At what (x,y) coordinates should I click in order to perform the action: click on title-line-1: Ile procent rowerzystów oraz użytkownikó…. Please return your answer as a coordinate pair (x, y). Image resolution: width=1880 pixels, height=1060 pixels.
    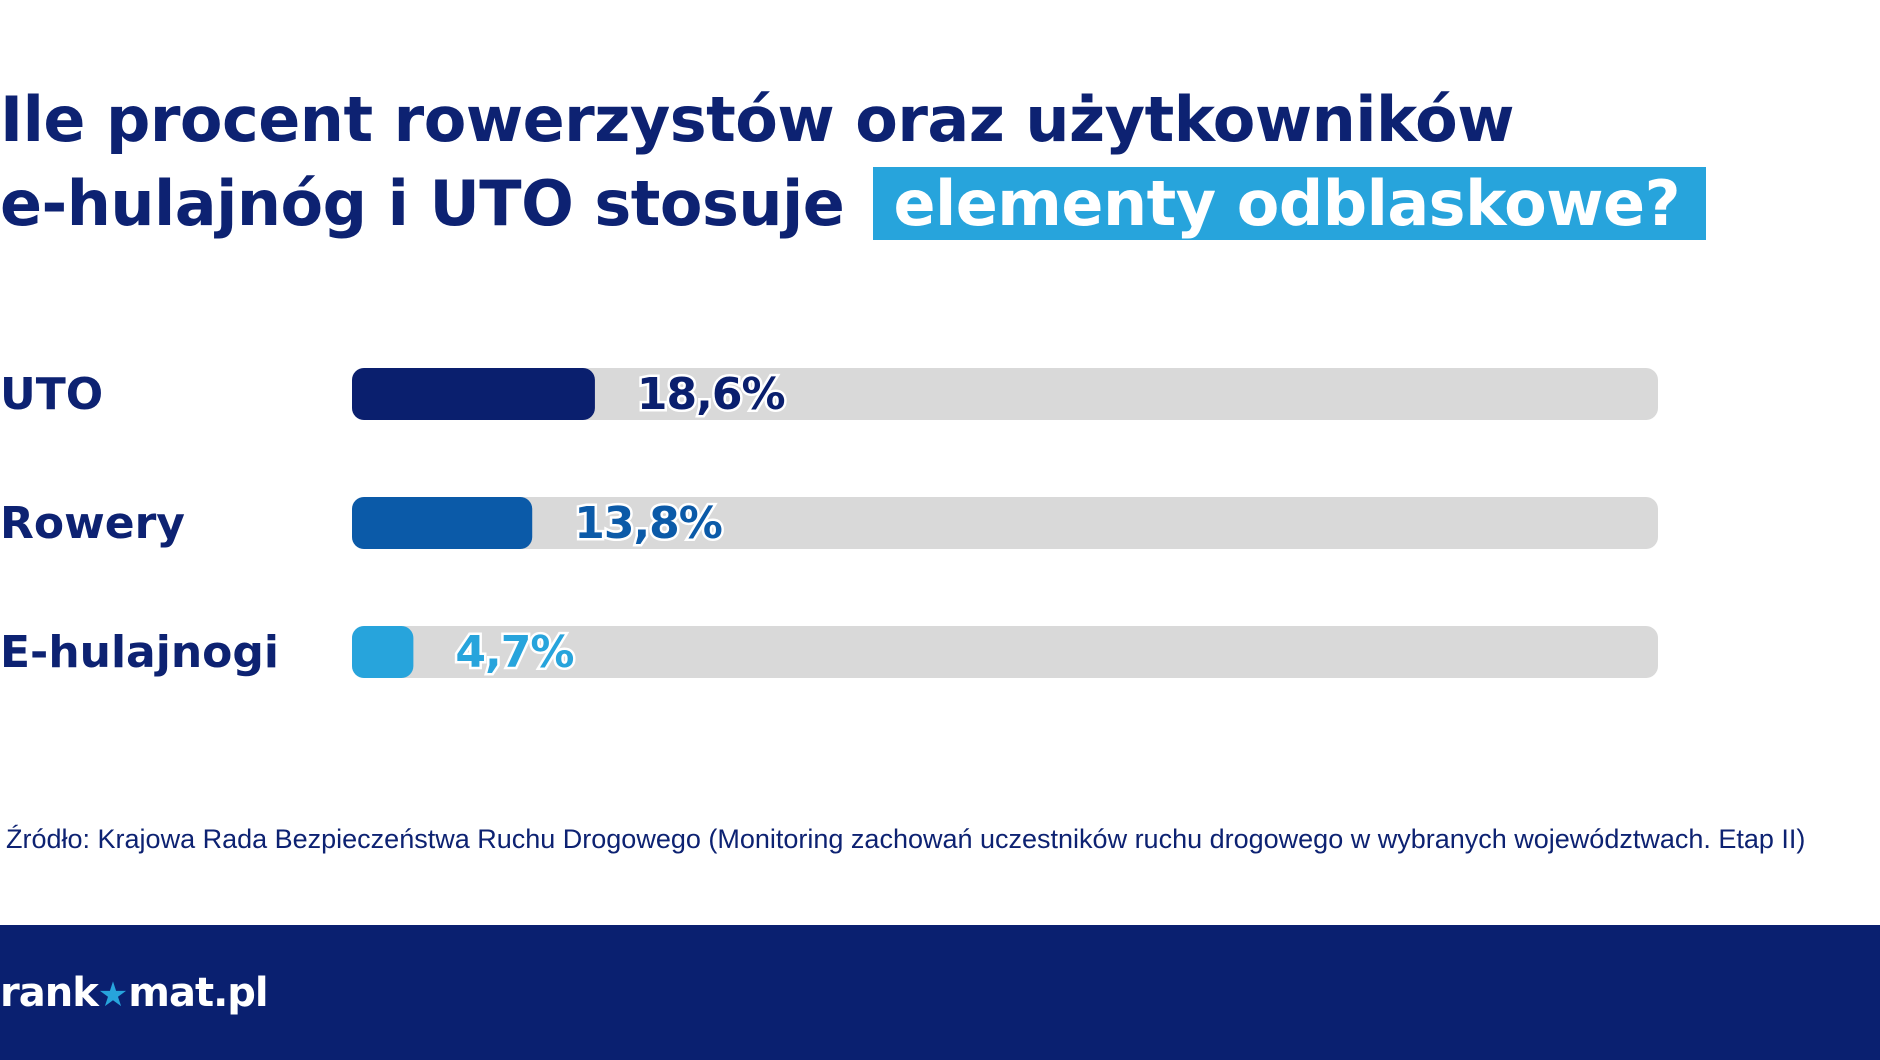
    Looking at the image, I should click on (757, 119).